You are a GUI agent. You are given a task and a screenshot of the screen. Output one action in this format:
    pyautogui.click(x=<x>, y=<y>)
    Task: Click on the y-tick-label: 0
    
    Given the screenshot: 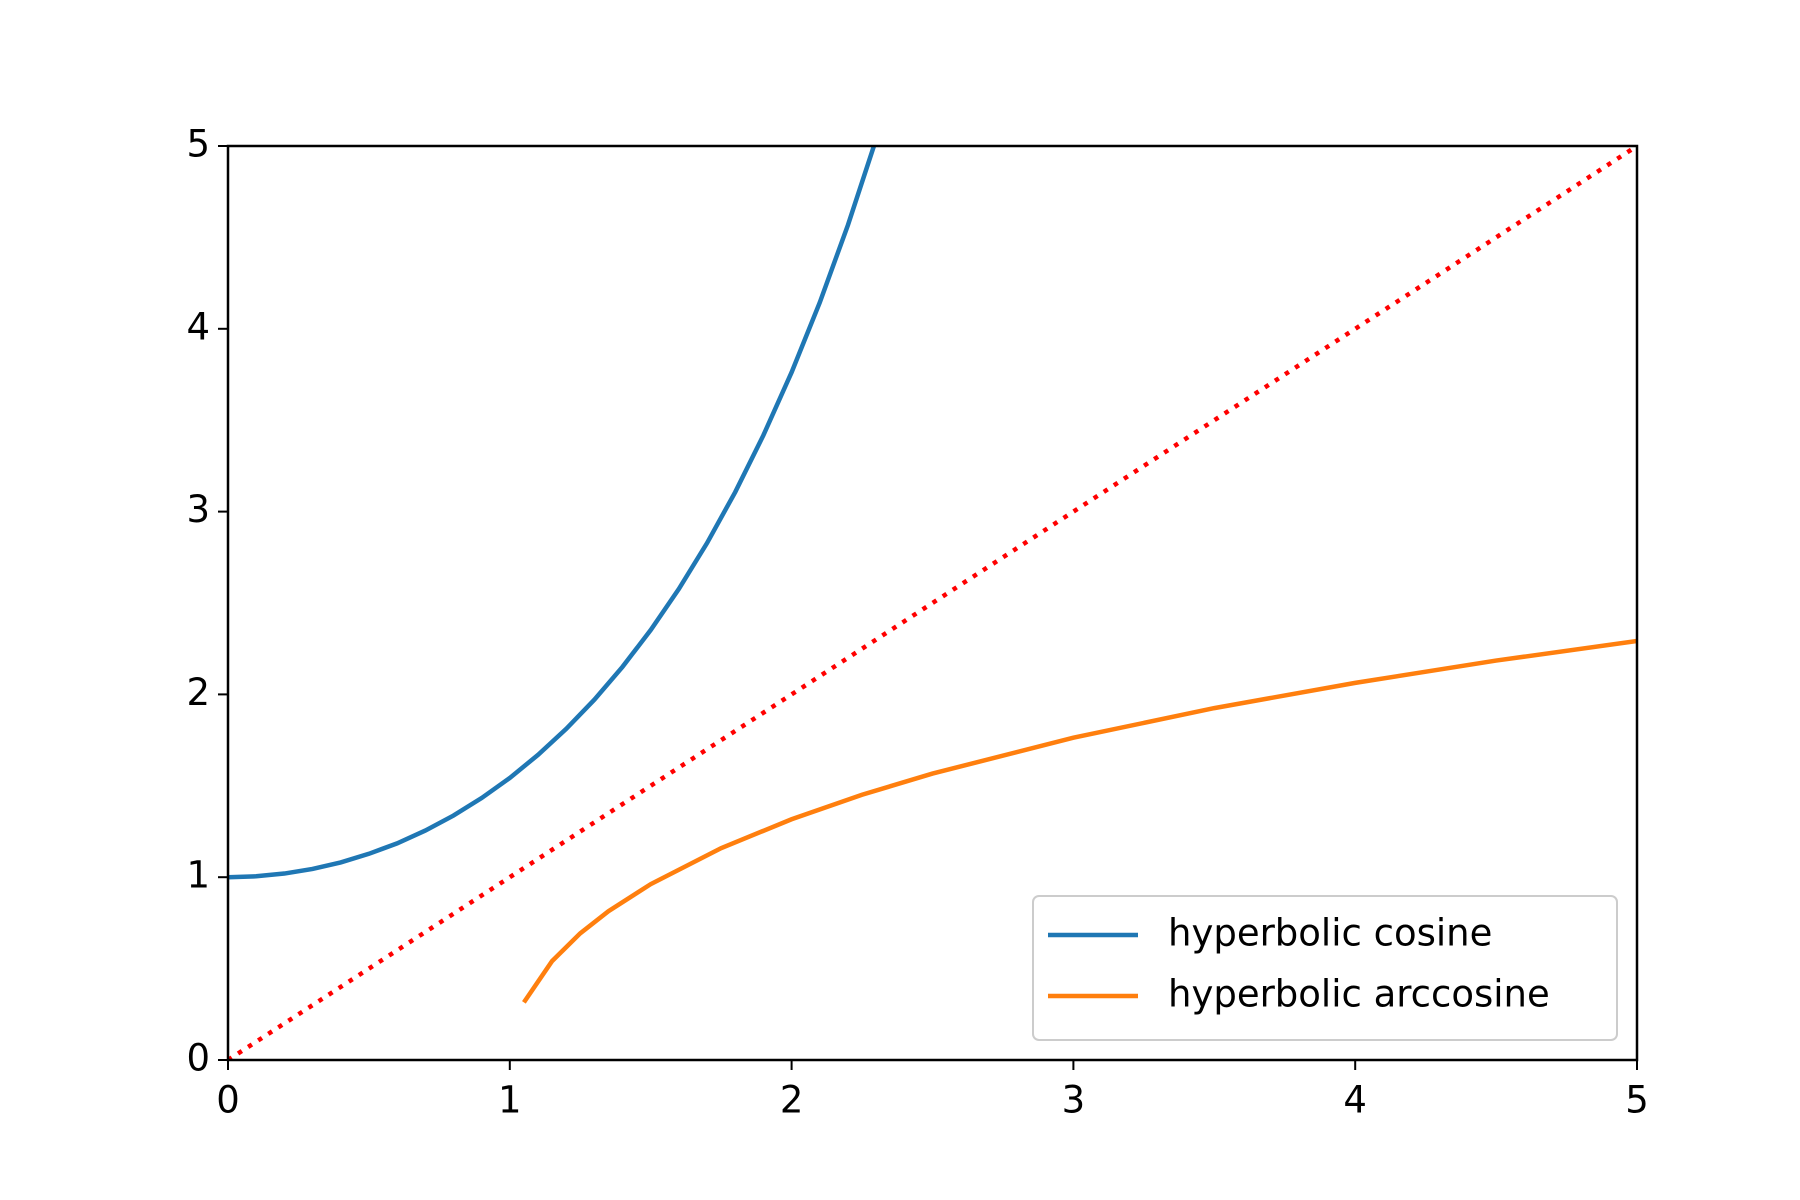 What is the action you would take?
    pyautogui.click(x=198, y=1058)
    